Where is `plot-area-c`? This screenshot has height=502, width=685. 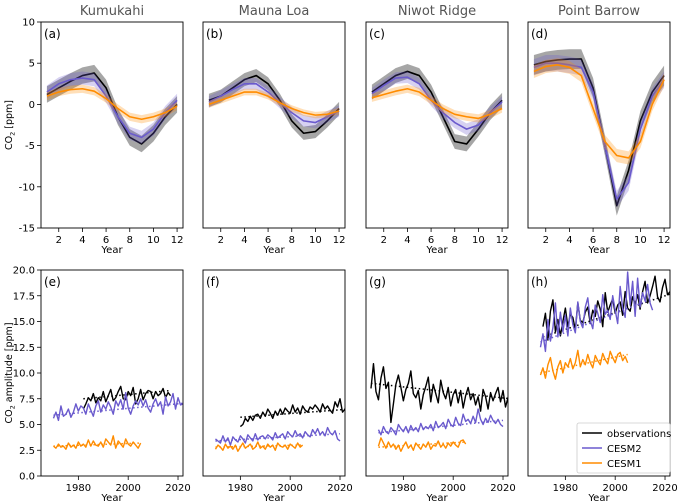
plot-area-c is located at coordinates (437, 108).